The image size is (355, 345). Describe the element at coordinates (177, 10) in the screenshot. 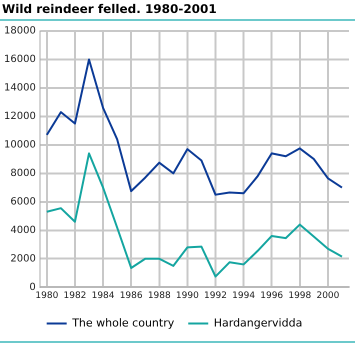

I see `chart-title: Wild reindeer felled. 1980-2001` at that location.